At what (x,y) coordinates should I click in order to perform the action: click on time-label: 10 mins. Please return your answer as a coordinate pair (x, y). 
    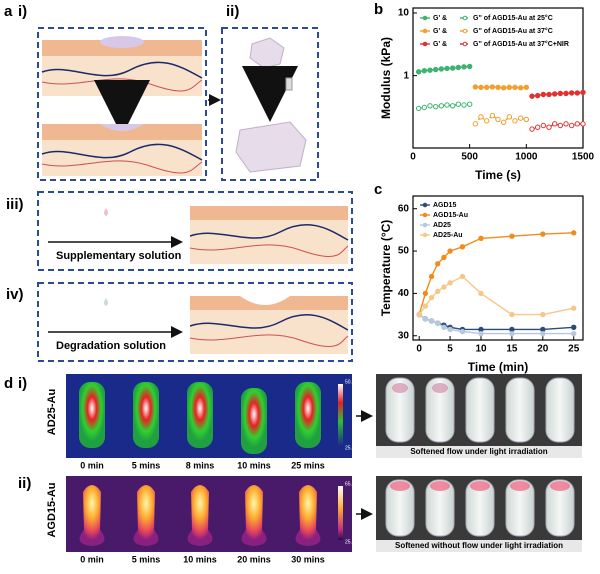
    Looking at the image, I should click on (200, 559).